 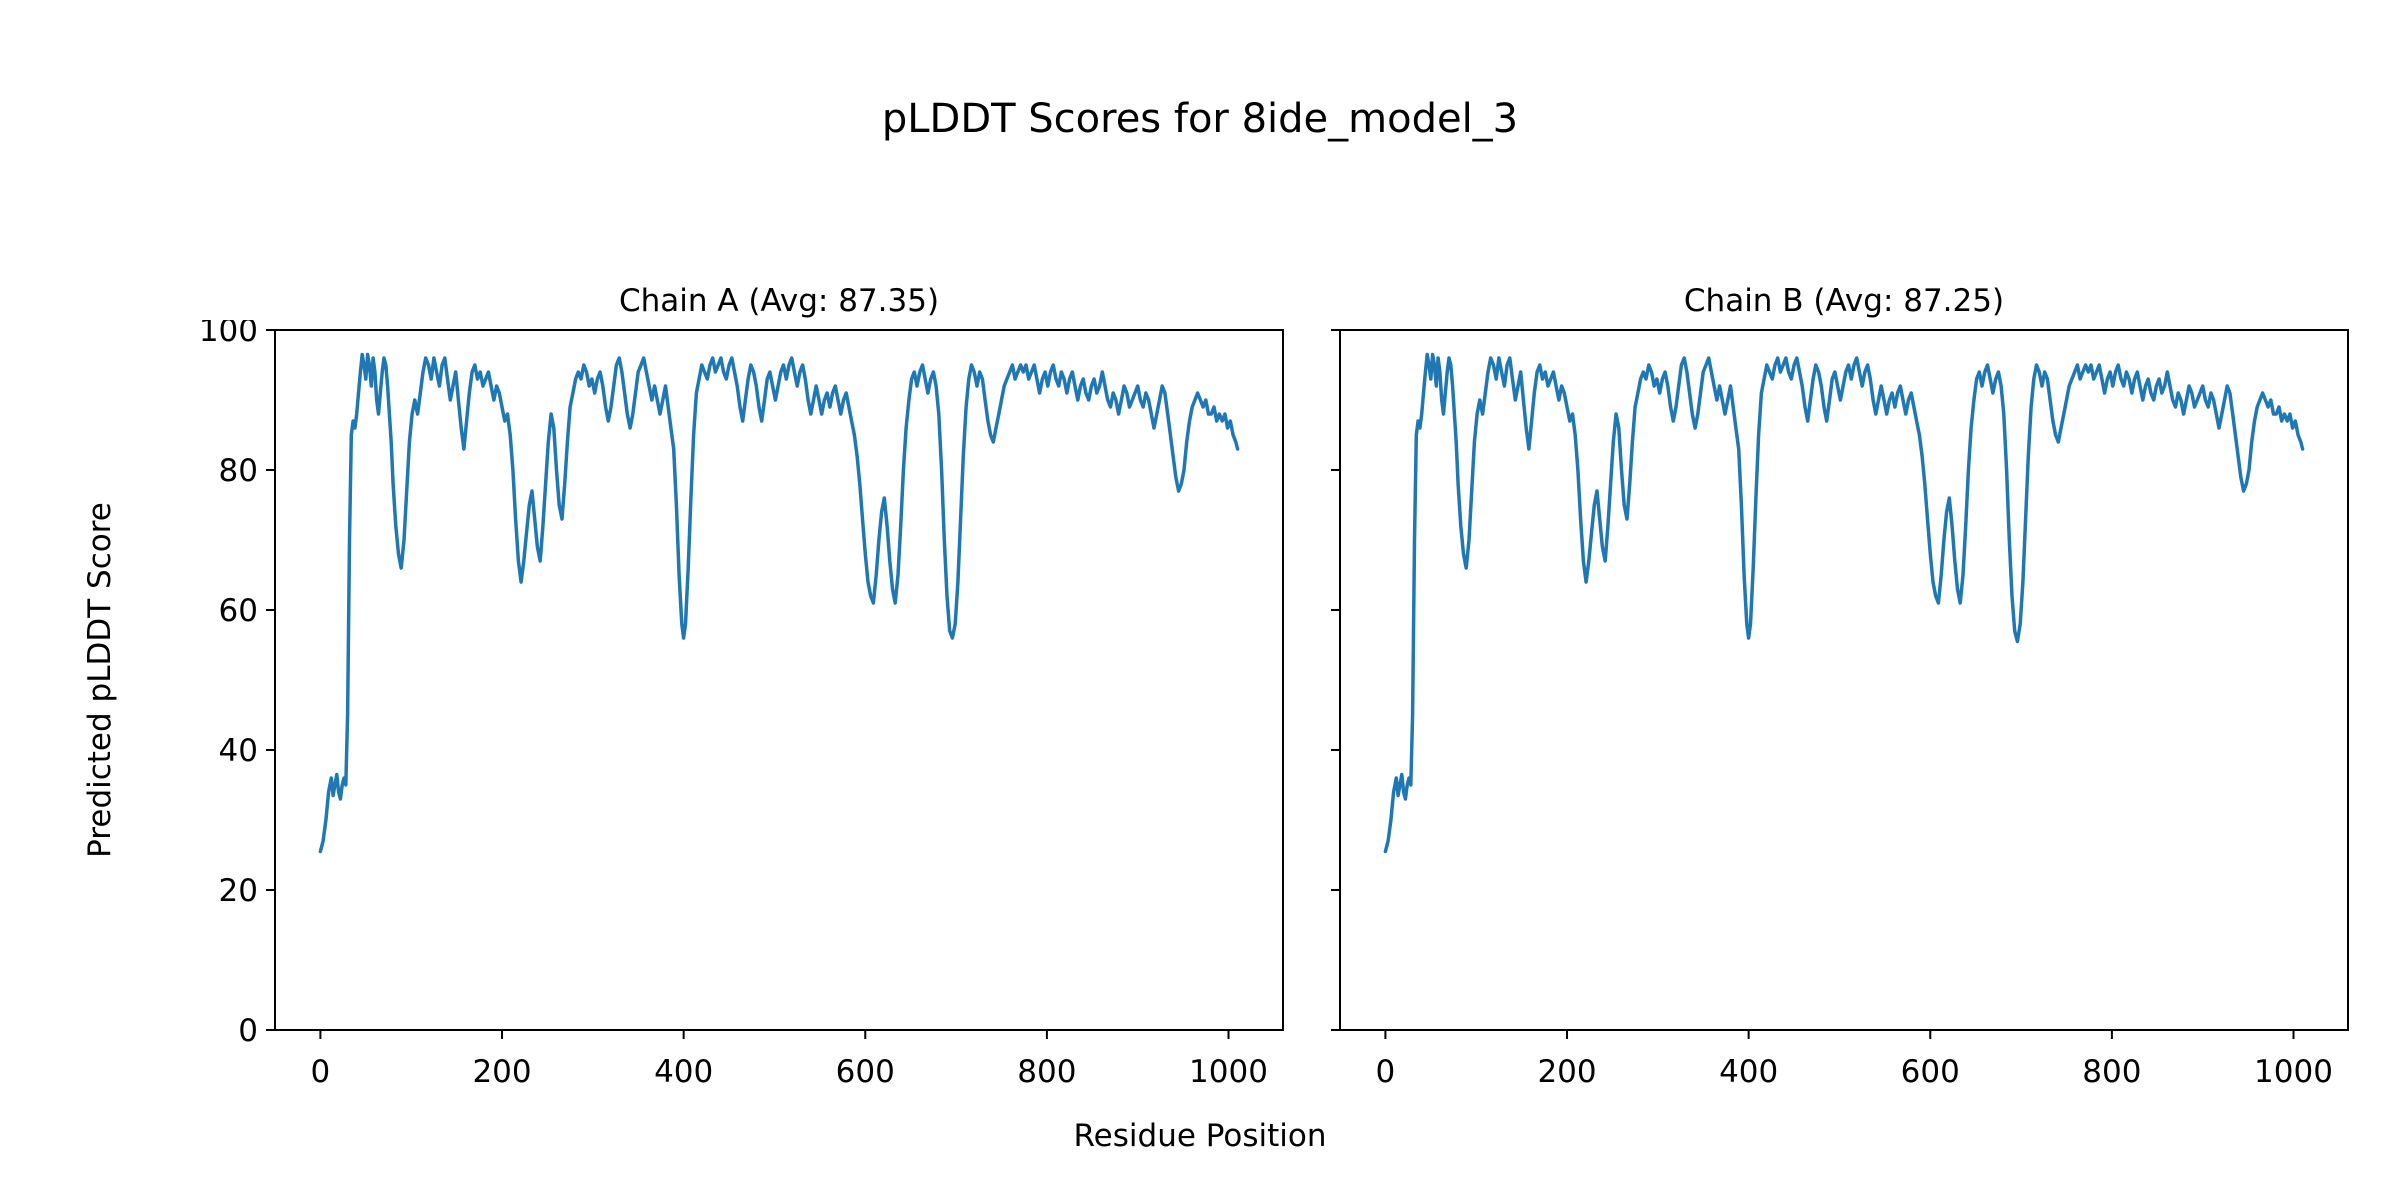 I want to click on chain-a-title: Chain A (Avg: 87.35), so click(x=779, y=301).